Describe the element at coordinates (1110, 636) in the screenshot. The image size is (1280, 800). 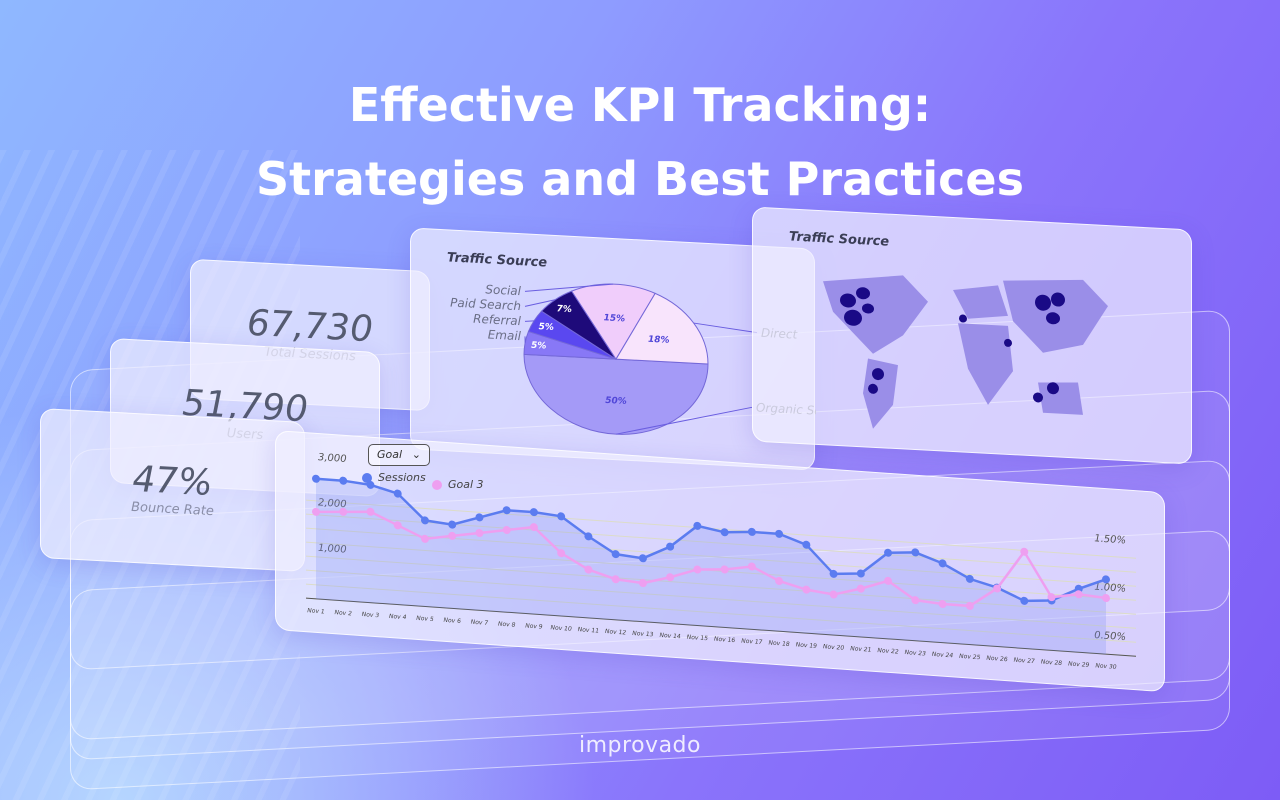
I see `y-right-tick-label: 0.50%` at that location.